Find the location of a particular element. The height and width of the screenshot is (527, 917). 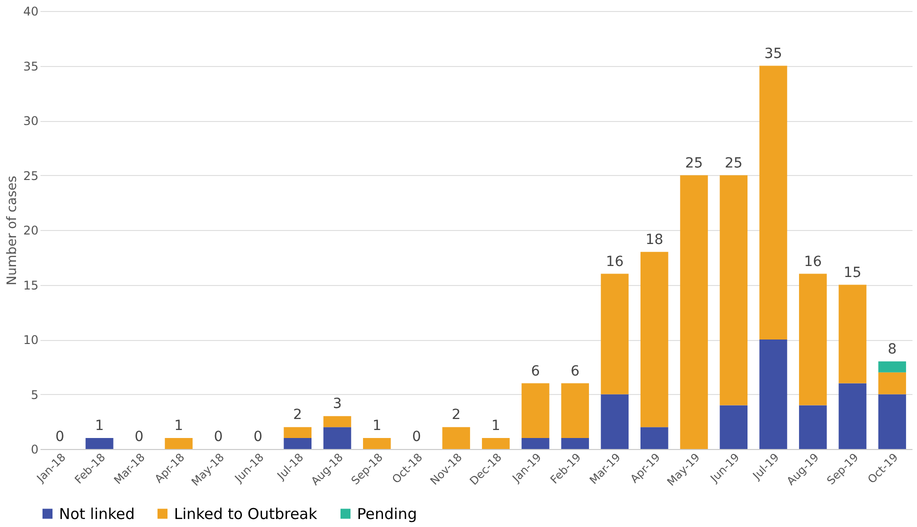

total-label: 3 is located at coordinates (337, 404).